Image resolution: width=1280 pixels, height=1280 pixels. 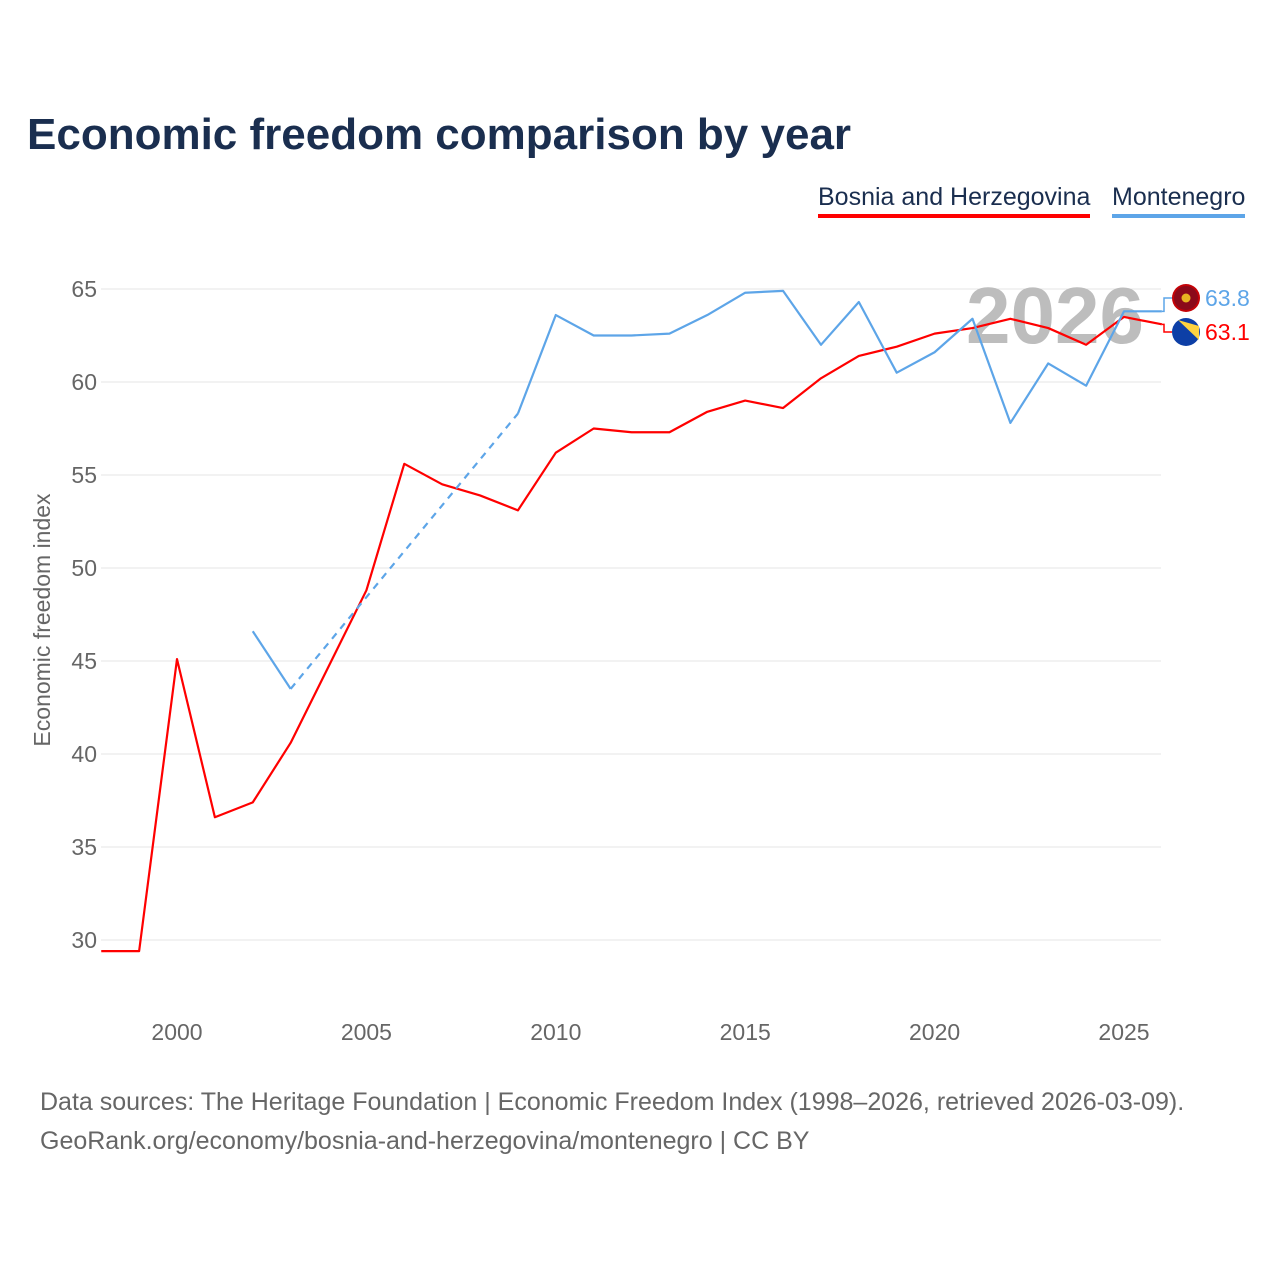 I want to click on end-value-label: 63.1, so click(x=1227, y=332).